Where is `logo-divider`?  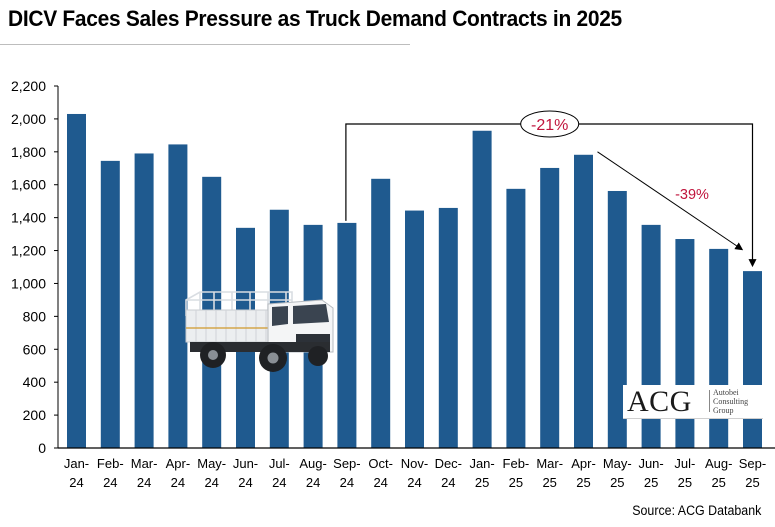 logo-divider is located at coordinates (709, 401).